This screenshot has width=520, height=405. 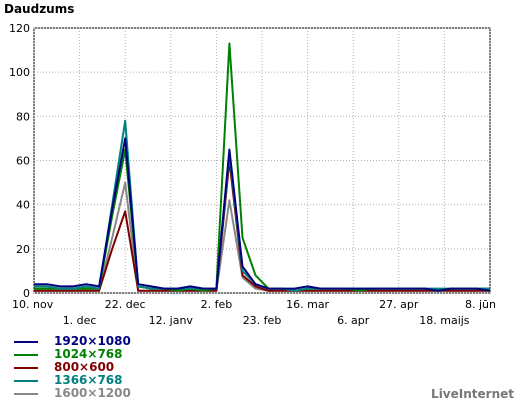 I want to click on x-tick-label: 8. jūn, so click(x=480, y=304).